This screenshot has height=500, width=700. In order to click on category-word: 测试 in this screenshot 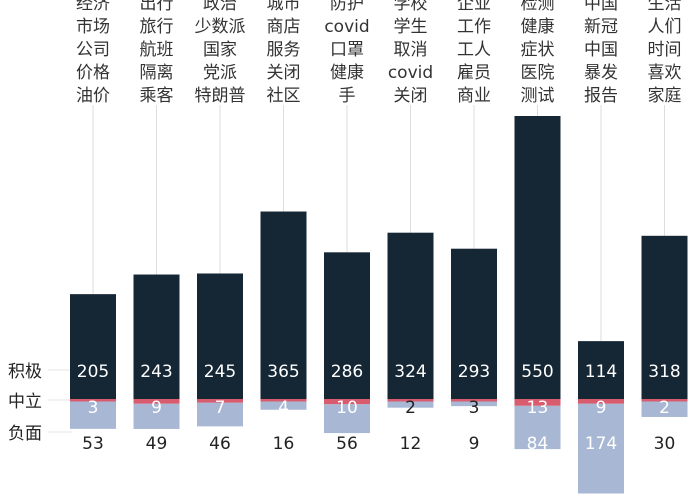, I will do `click(538, 96)`.